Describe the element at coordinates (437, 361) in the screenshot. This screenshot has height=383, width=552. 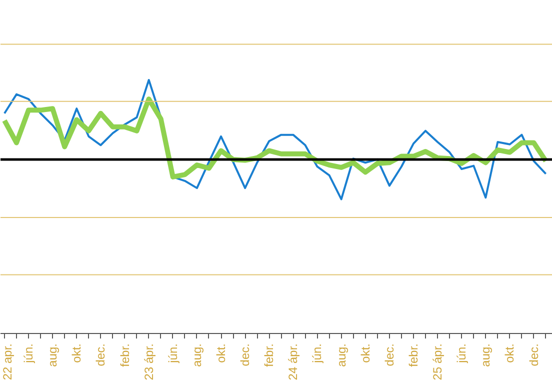
I see `x-tick-label: 25 ápr.` at that location.